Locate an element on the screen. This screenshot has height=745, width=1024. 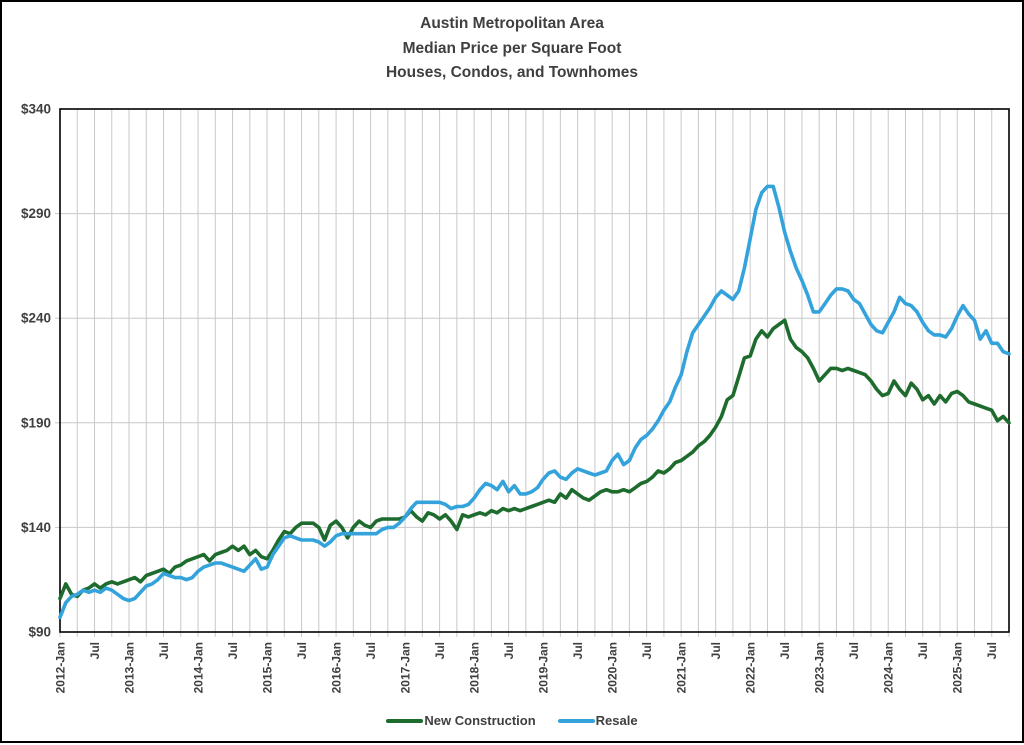
chart-title-line-1: Austin Metropolitan Area is located at coordinates (512, 23).